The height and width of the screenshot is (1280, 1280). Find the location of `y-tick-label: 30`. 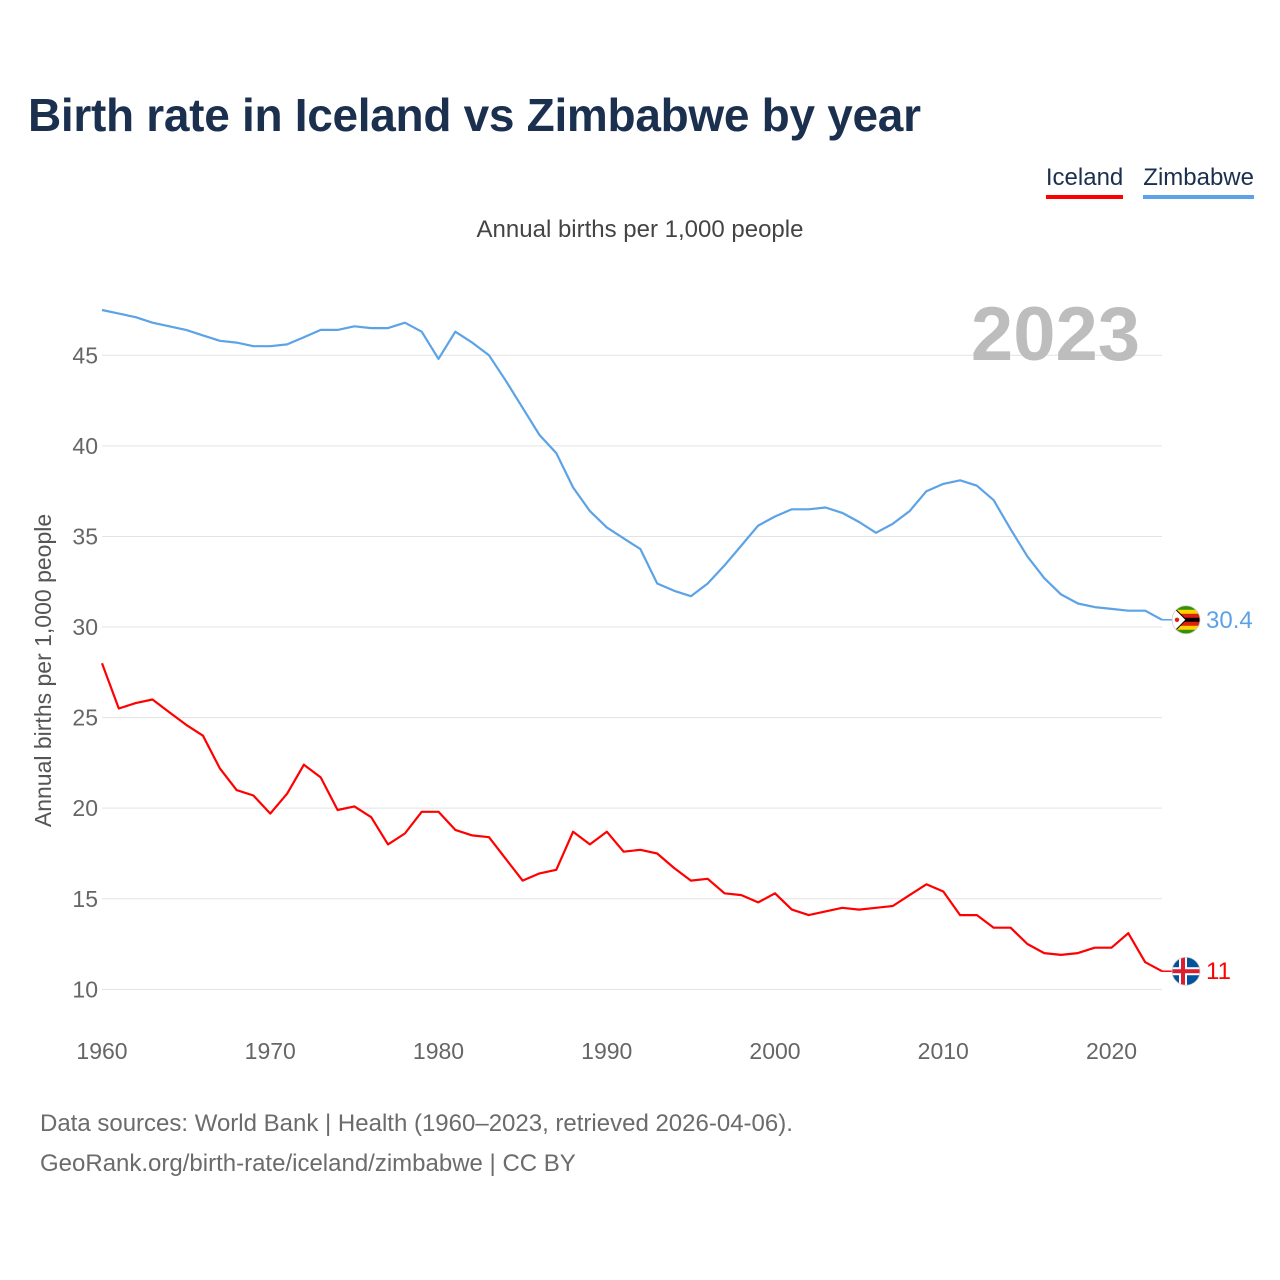

y-tick-label: 30 is located at coordinates (85, 627).